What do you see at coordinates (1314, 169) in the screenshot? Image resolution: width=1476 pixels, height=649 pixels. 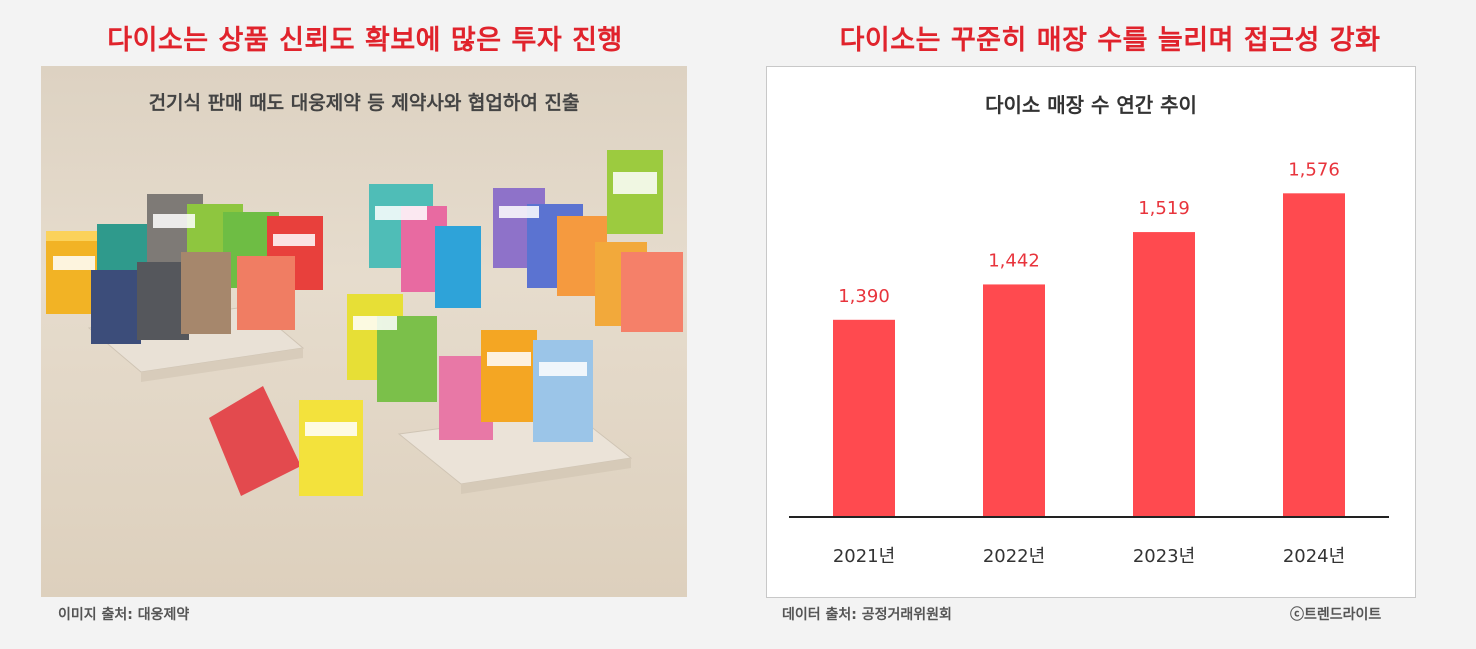 I see `value-label: 1,576` at bounding box center [1314, 169].